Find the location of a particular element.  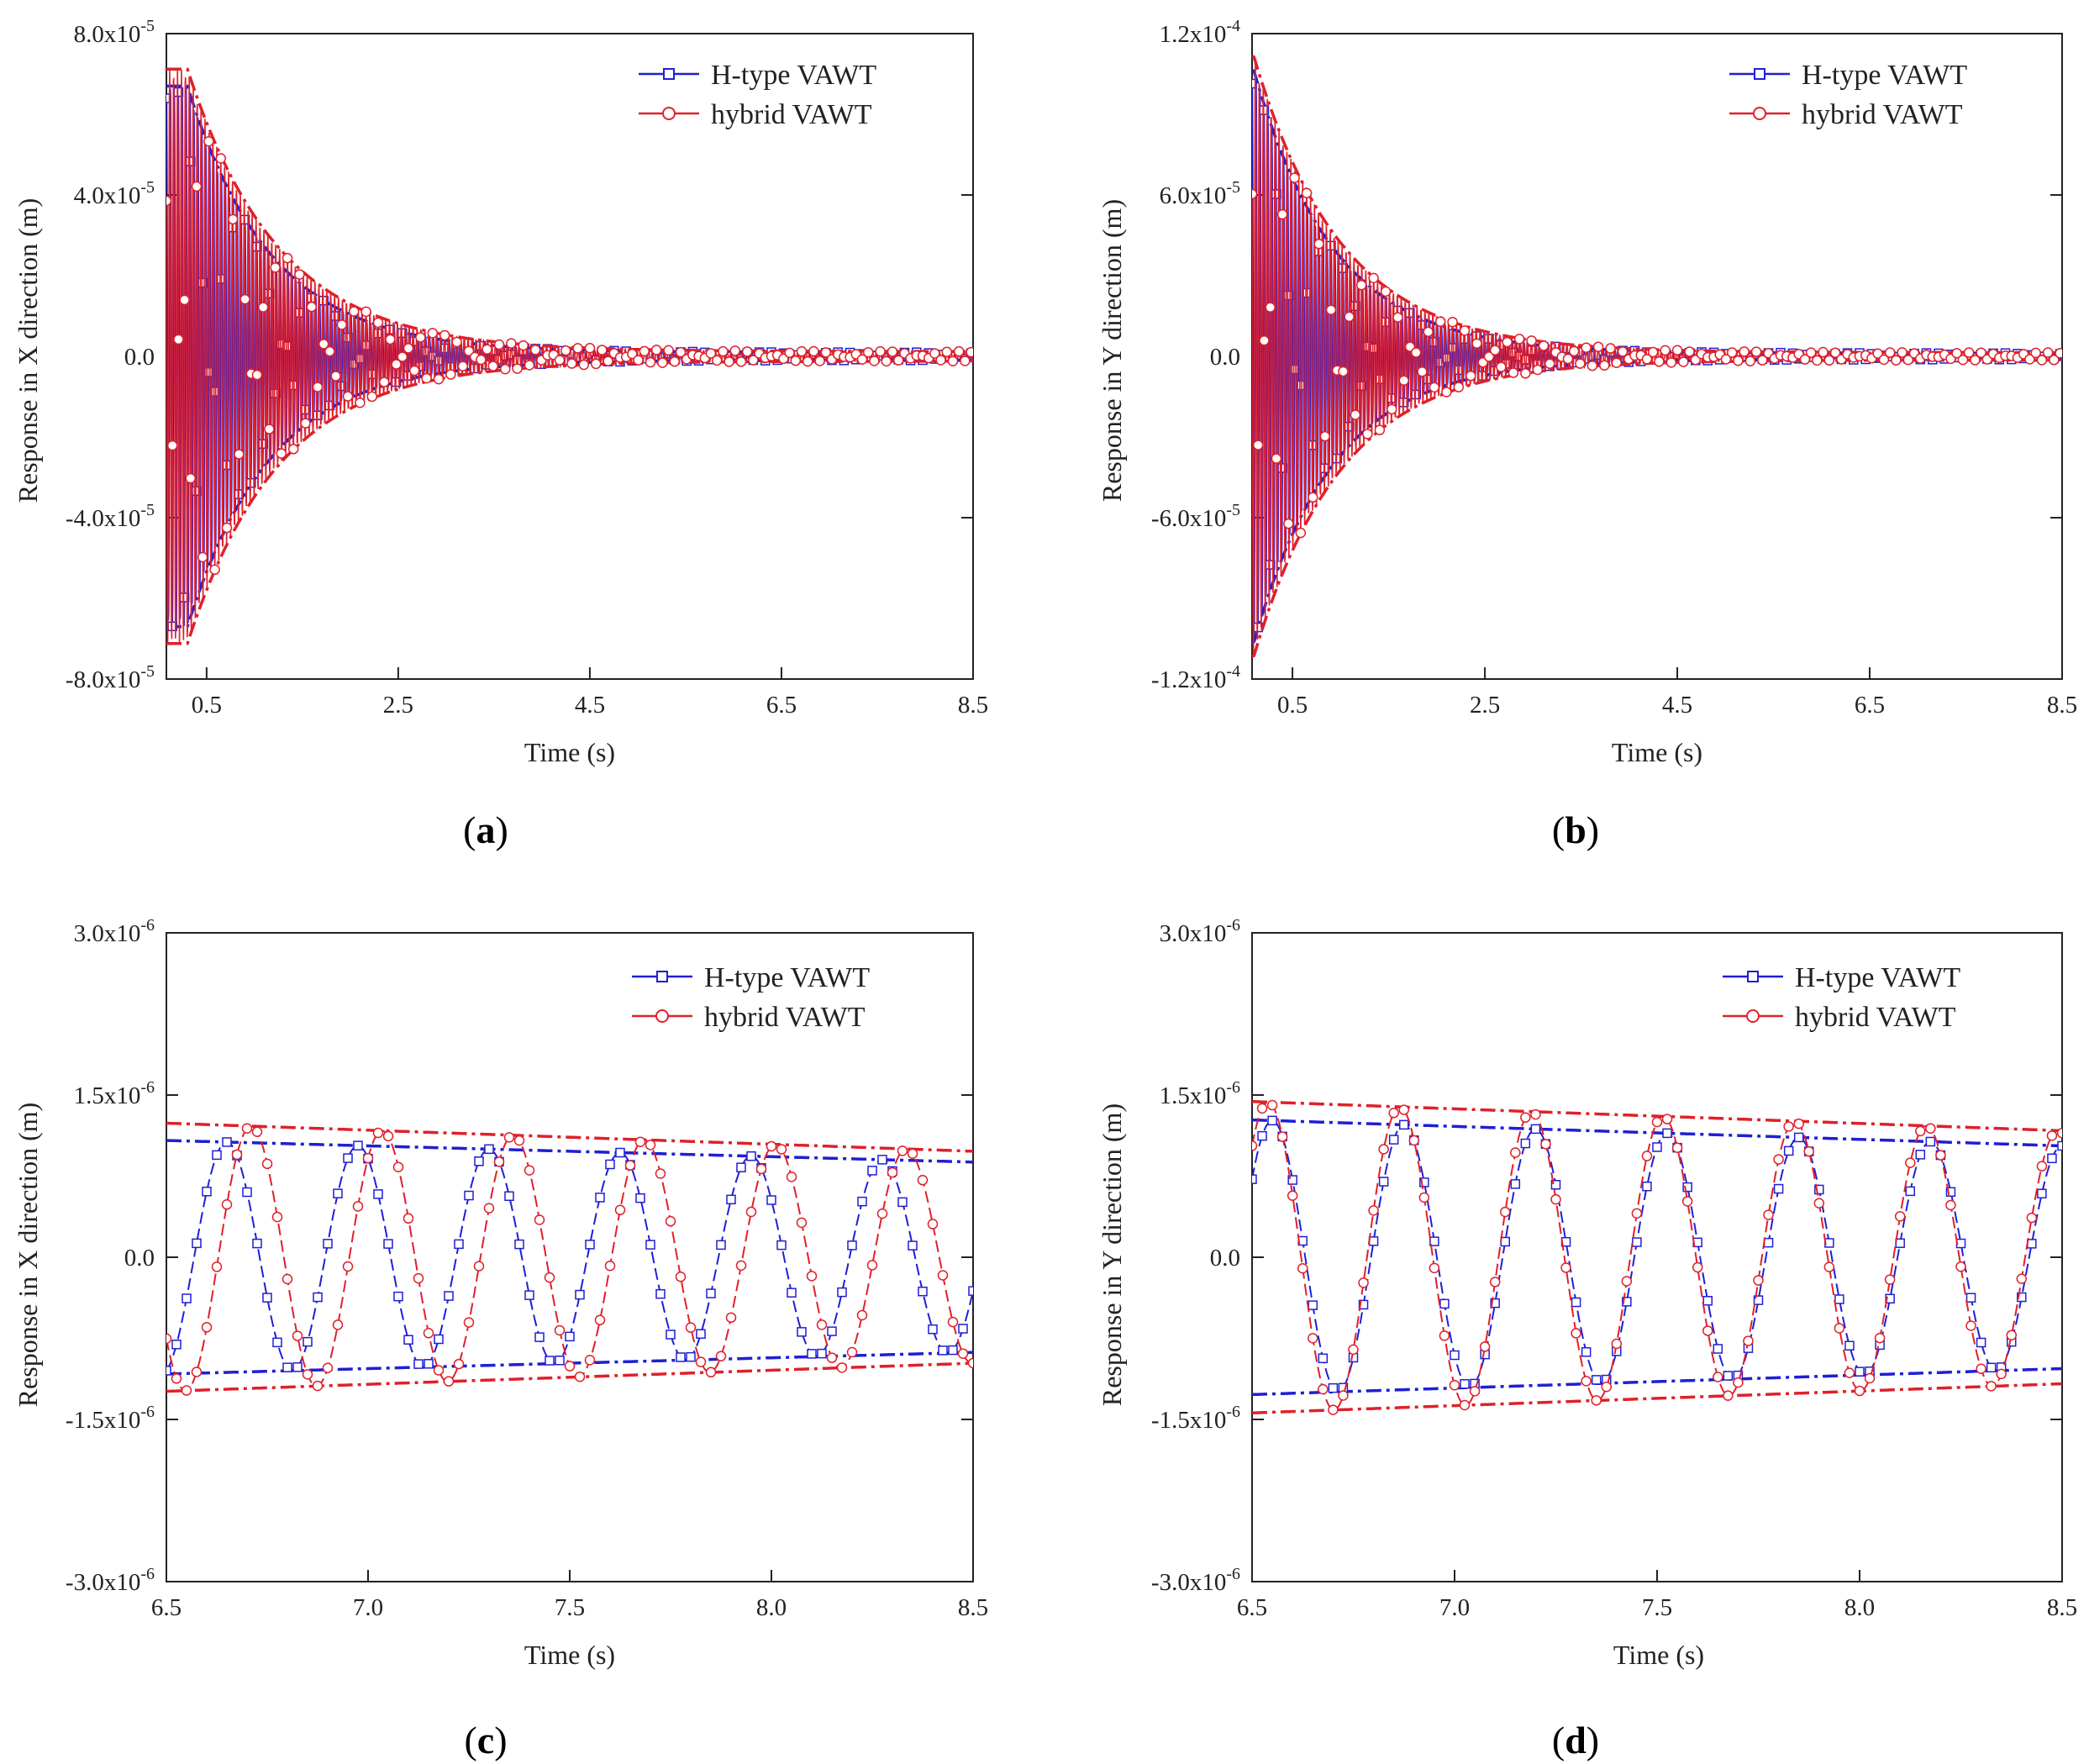

y-tick-label: 3.0x10⁻⁶ is located at coordinates (1200, 931).